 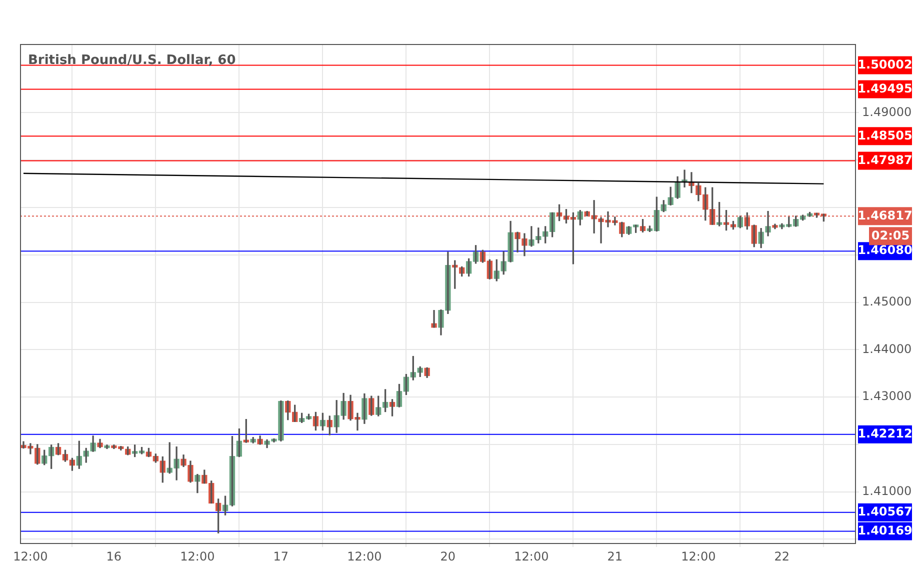 What do you see at coordinates (887, 301) in the screenshot?
I see `y-tick-label: 1.45000` at bounding box center [887, 301].